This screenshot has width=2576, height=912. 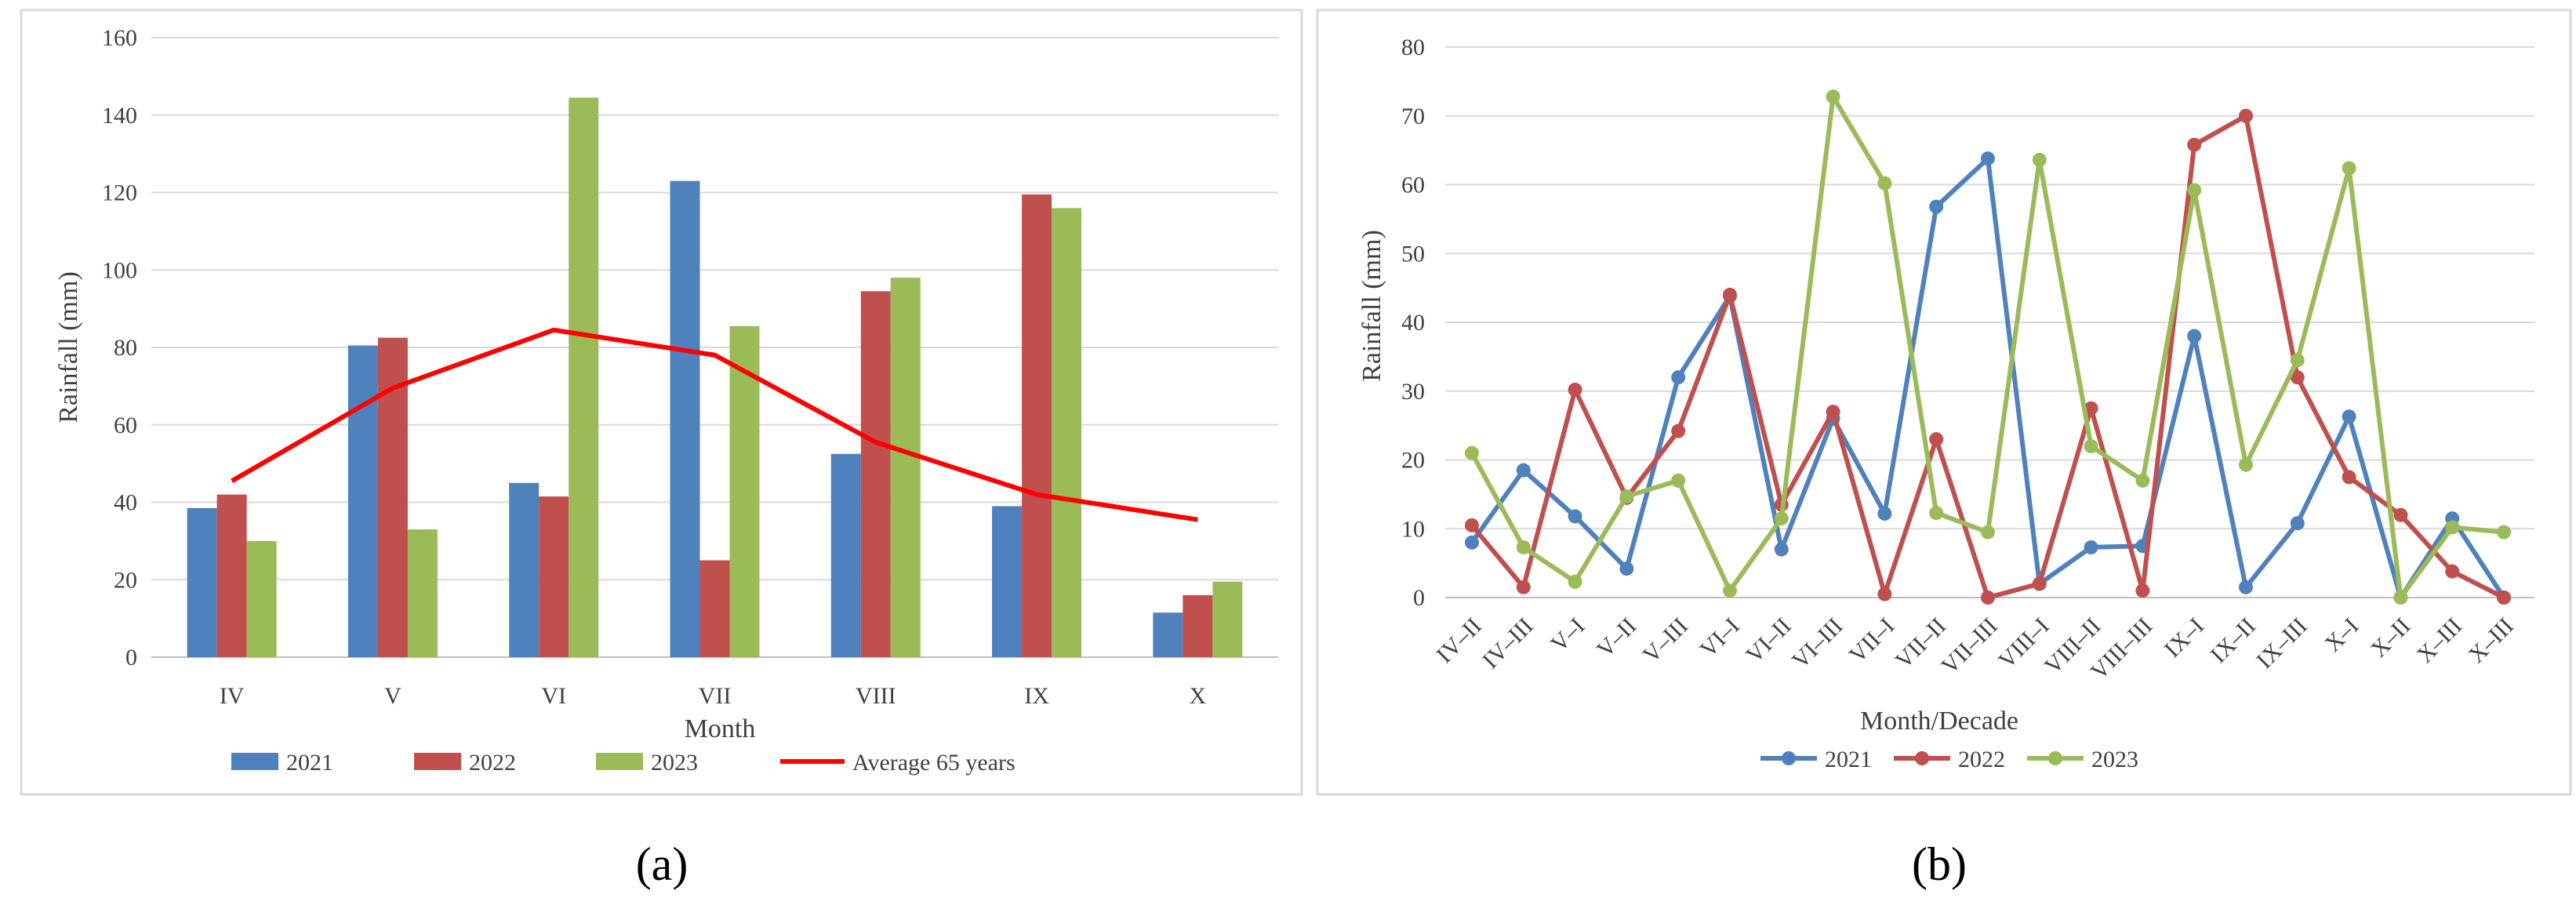 I want to click on panel-a-y-tick-label: 40, so click(x=125, y=503).